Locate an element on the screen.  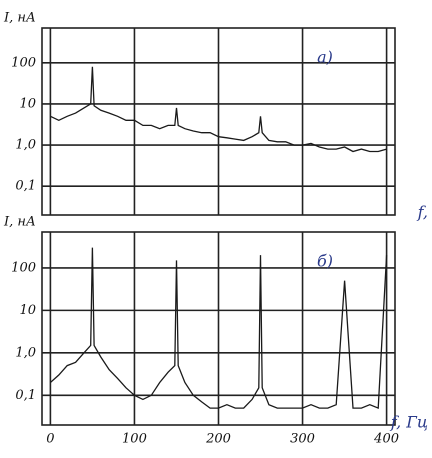
x-axis-label: f, is located at coordinates (422, 212).